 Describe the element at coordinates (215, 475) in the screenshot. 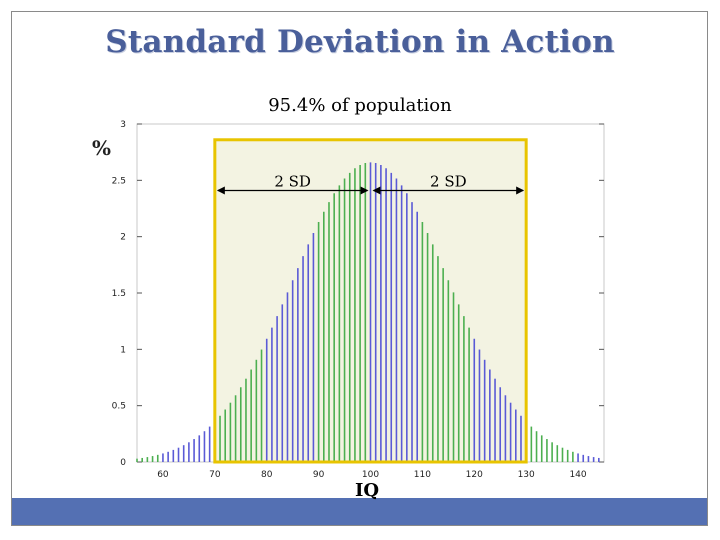

I see `x-tick-label: 70` at that location.